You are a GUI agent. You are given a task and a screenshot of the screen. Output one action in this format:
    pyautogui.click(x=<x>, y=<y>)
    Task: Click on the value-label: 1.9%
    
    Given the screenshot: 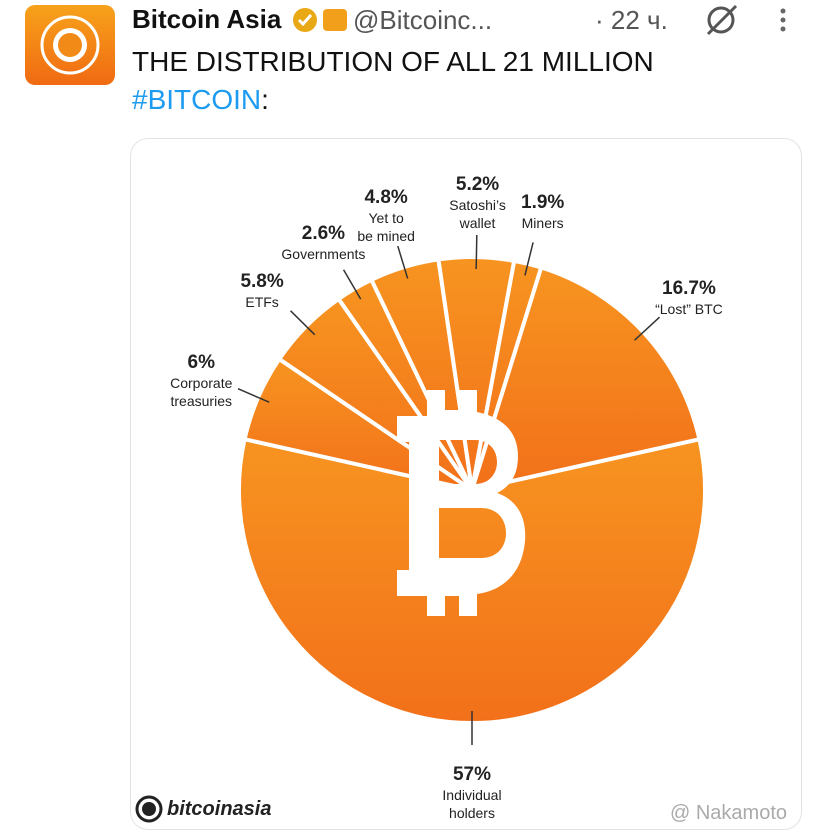 What is the action you would take?
    pyautogui.click(x=543, y=202)
    